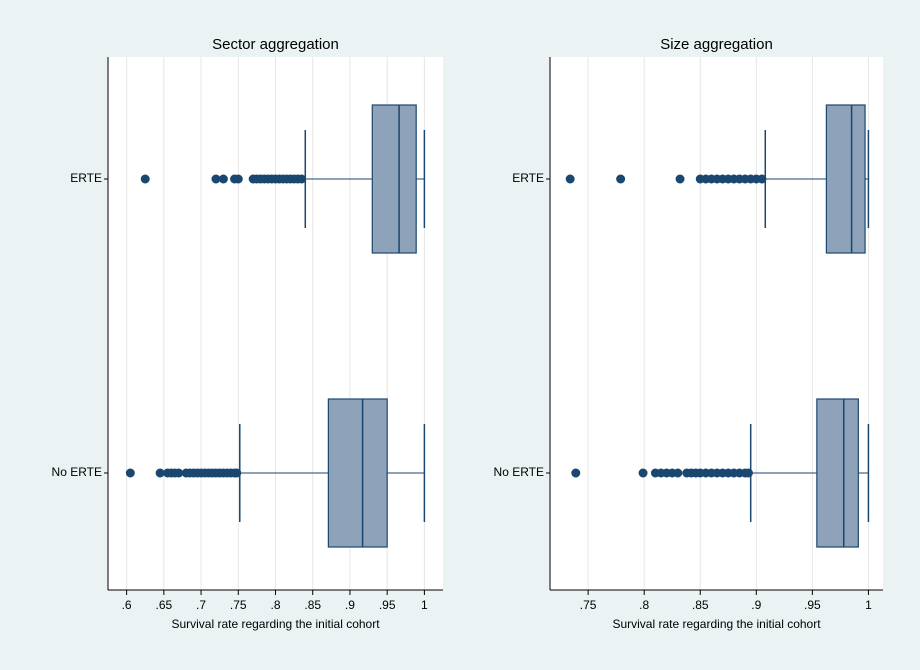 Image resolution: width=920 pixels, height=670 pixels. Describe the element at coordinates (716, 44) in the screenshot. I see `chart-title: Size aggregation` at that location.